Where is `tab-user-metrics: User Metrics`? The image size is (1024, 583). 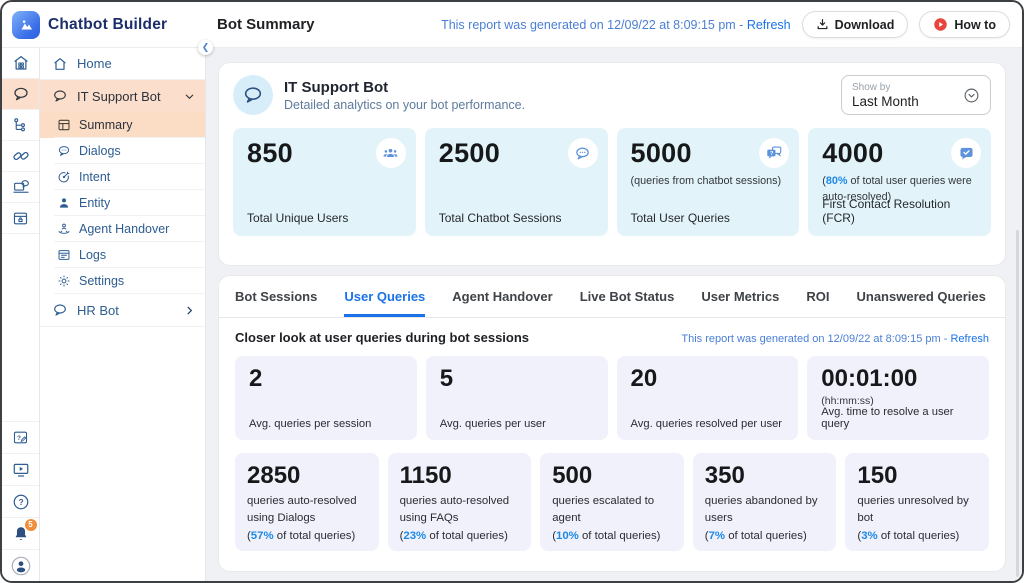
tab-user-metrics: User Metrics is located at coordinates (740, 296).